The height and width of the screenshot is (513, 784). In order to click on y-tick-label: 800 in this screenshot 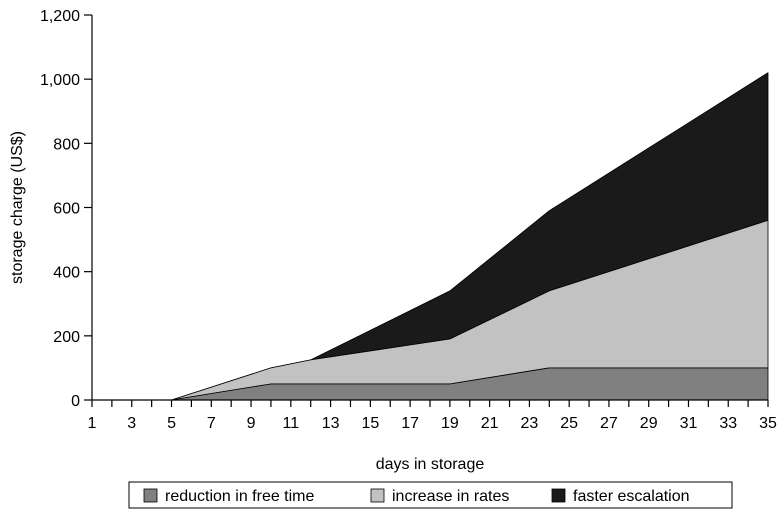, I will do `click(66, 144)`.